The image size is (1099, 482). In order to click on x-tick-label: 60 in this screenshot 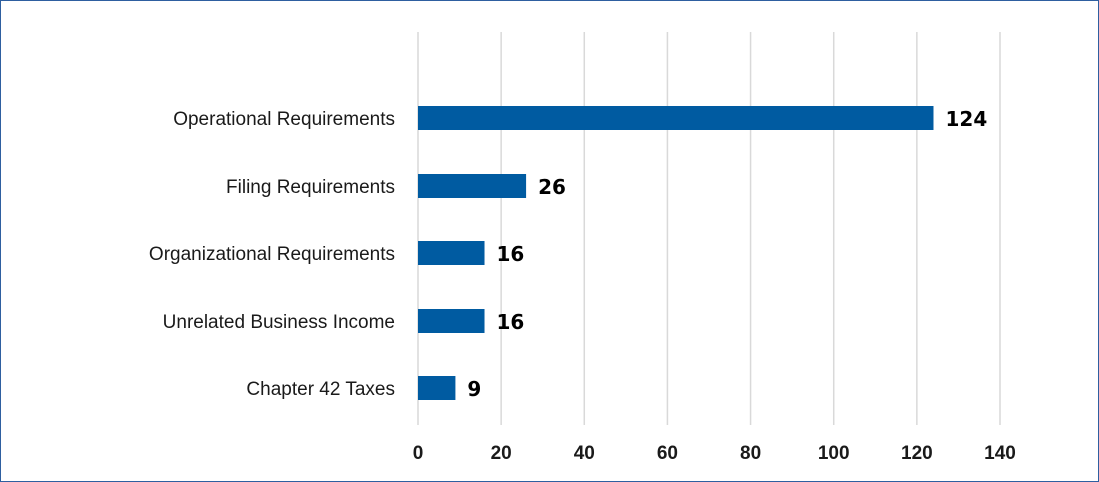, I will do `click(667, 453)`.